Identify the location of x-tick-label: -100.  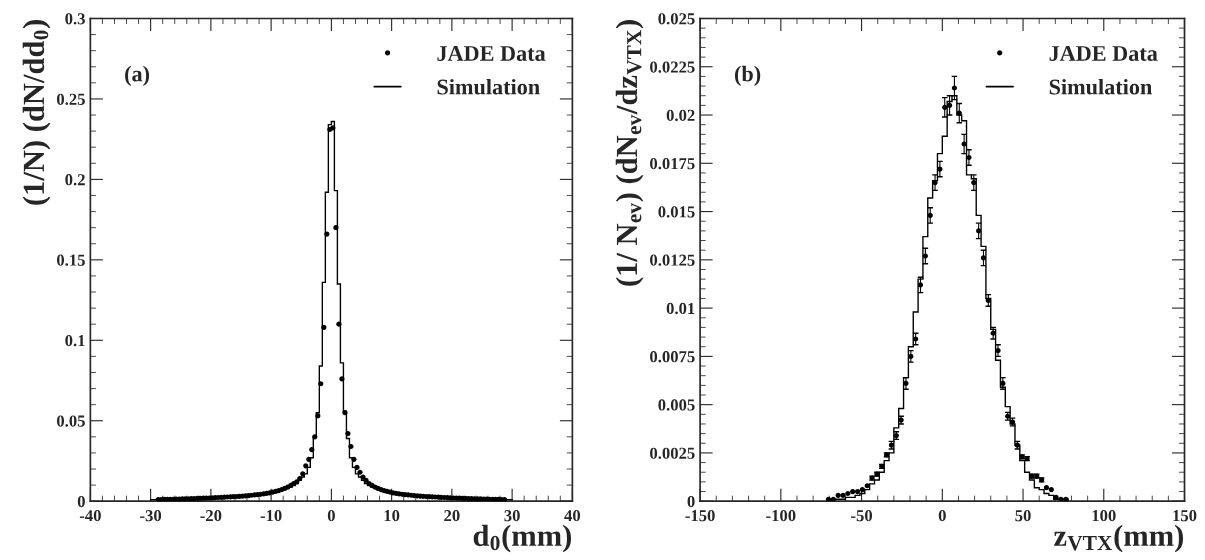
(781, 516).